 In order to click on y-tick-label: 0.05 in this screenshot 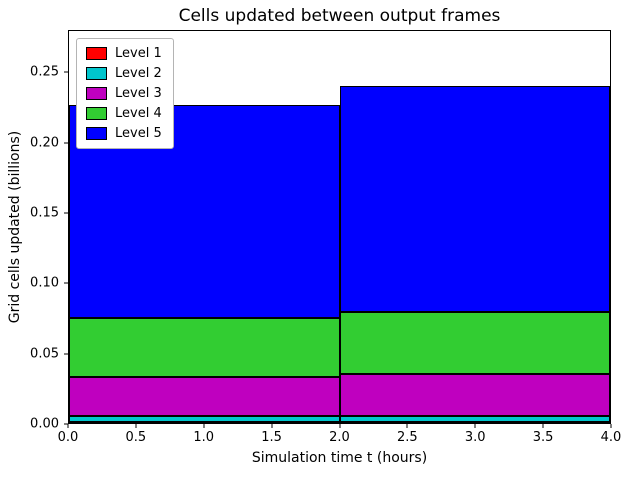, I will do `click(44, 354)`.